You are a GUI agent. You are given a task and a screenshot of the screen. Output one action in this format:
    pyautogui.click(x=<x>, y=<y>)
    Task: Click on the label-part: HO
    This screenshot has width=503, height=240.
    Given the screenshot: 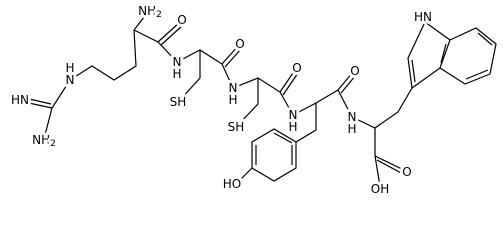 What is the action you would take?
    pyautogui.click(x=232, y=184)
    